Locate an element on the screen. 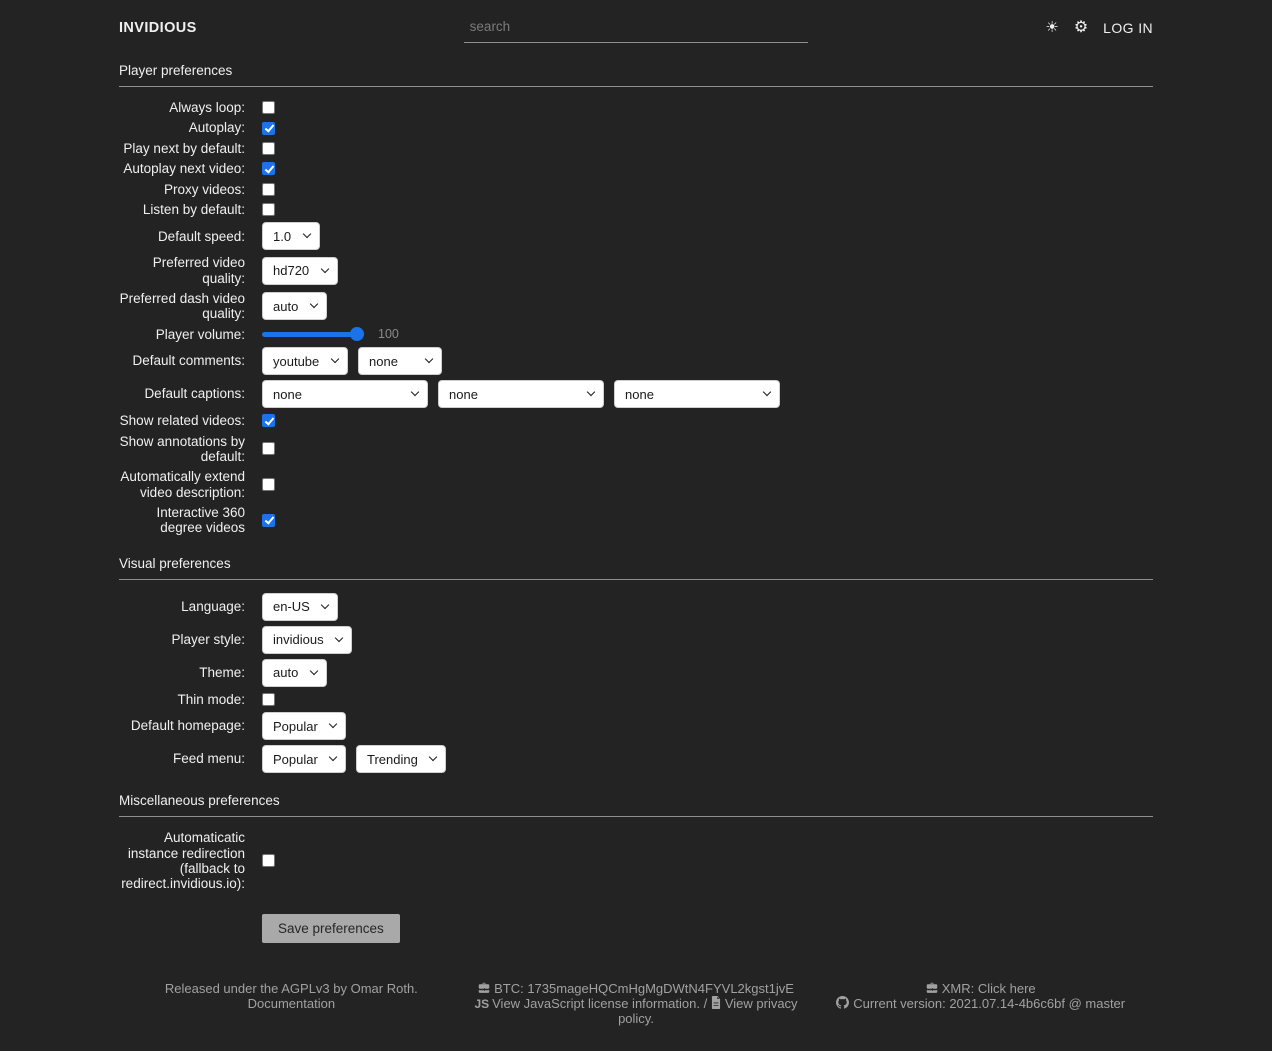 This screenshot has height=1051, width=1272. gear-icon: ⚙ is located at coordinates (1081, 27).